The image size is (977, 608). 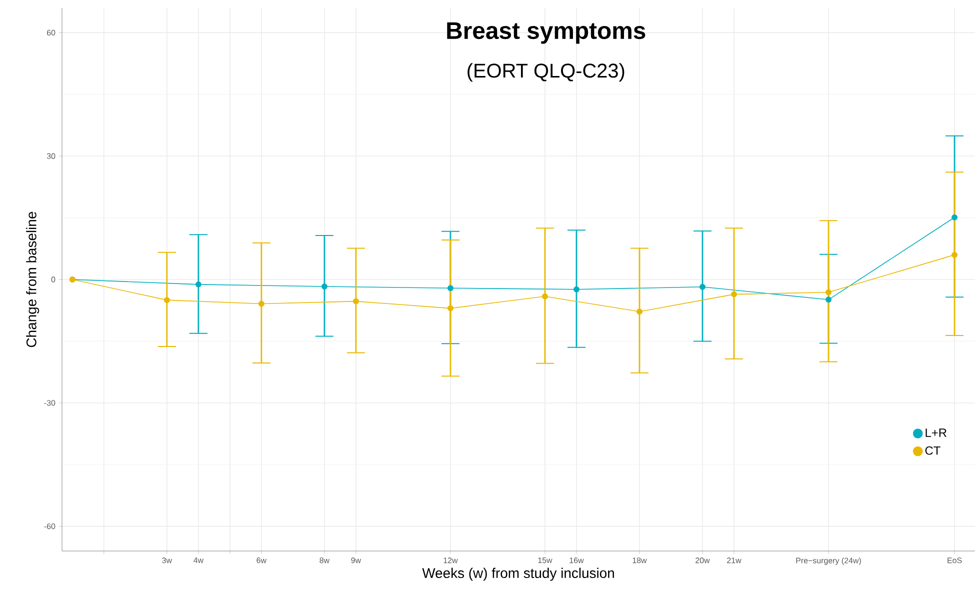 What do you see at coordinates (546, 33) in the screenshot?
I see `text: Breast symptoms` at bounding box center [546, 33].